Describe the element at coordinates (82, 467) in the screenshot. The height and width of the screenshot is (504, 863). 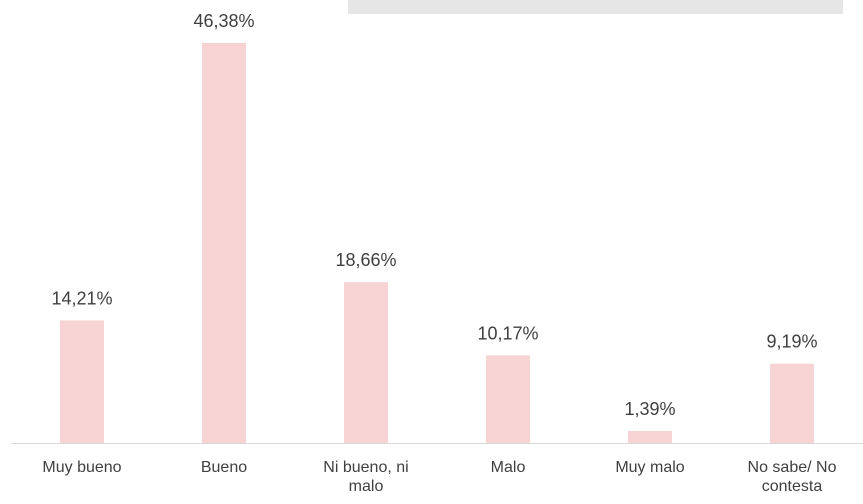
I see `x-tick-label: Muy bueno` at that location.